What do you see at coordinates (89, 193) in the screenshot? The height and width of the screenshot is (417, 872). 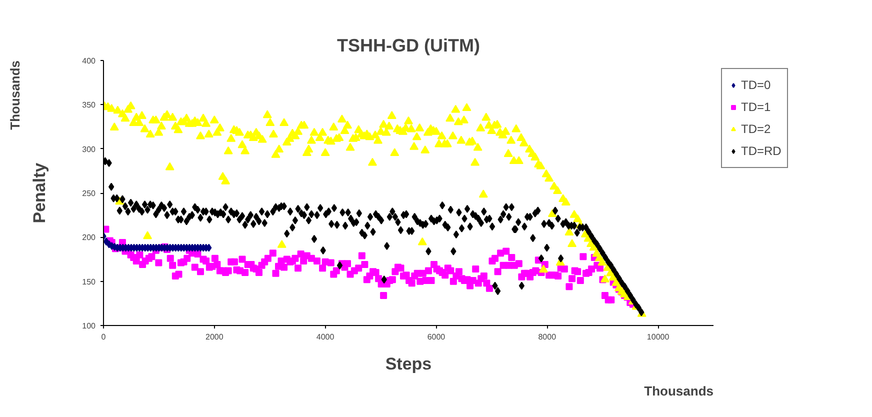 I see `y-tick-label: 250` at bounding box center [89, 193].